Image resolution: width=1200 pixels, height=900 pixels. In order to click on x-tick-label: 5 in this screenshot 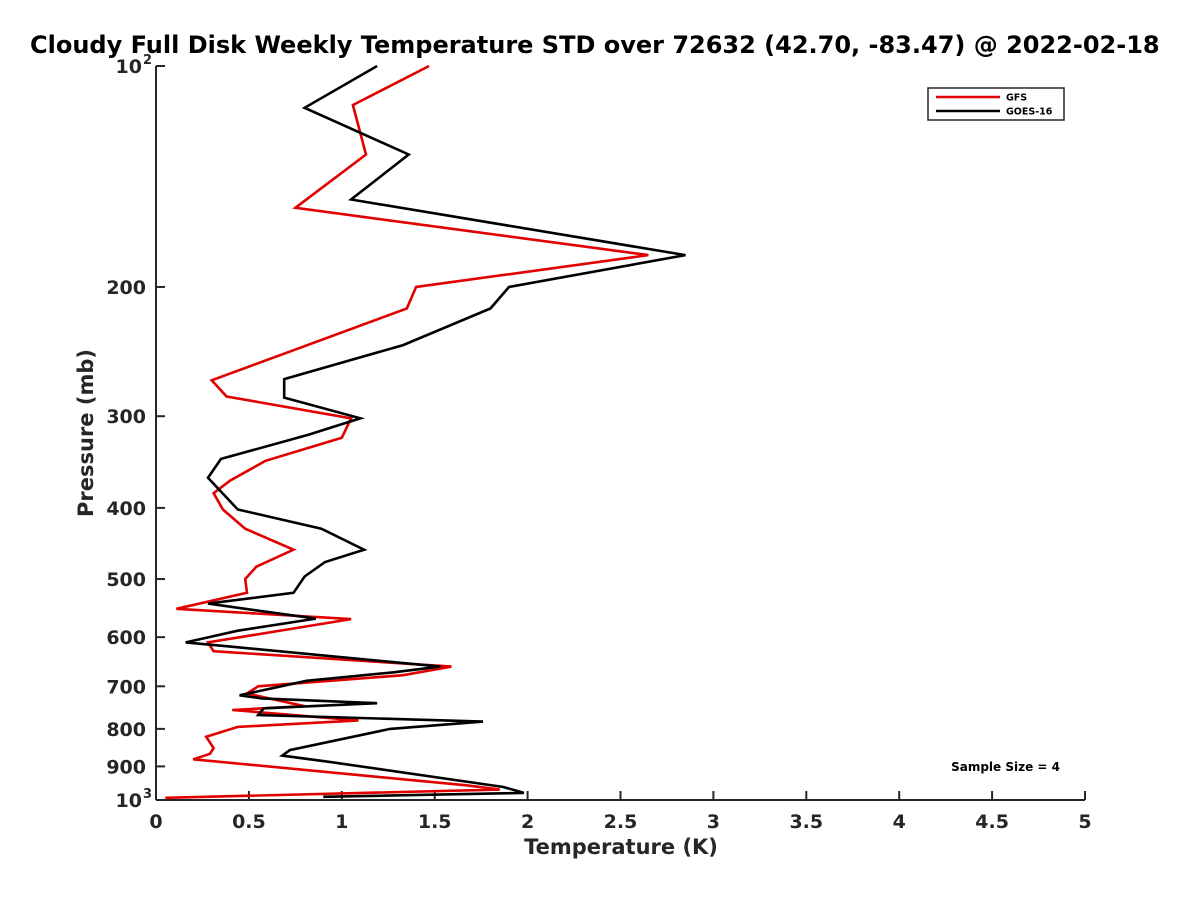, I will do `click(1084, 822)`.